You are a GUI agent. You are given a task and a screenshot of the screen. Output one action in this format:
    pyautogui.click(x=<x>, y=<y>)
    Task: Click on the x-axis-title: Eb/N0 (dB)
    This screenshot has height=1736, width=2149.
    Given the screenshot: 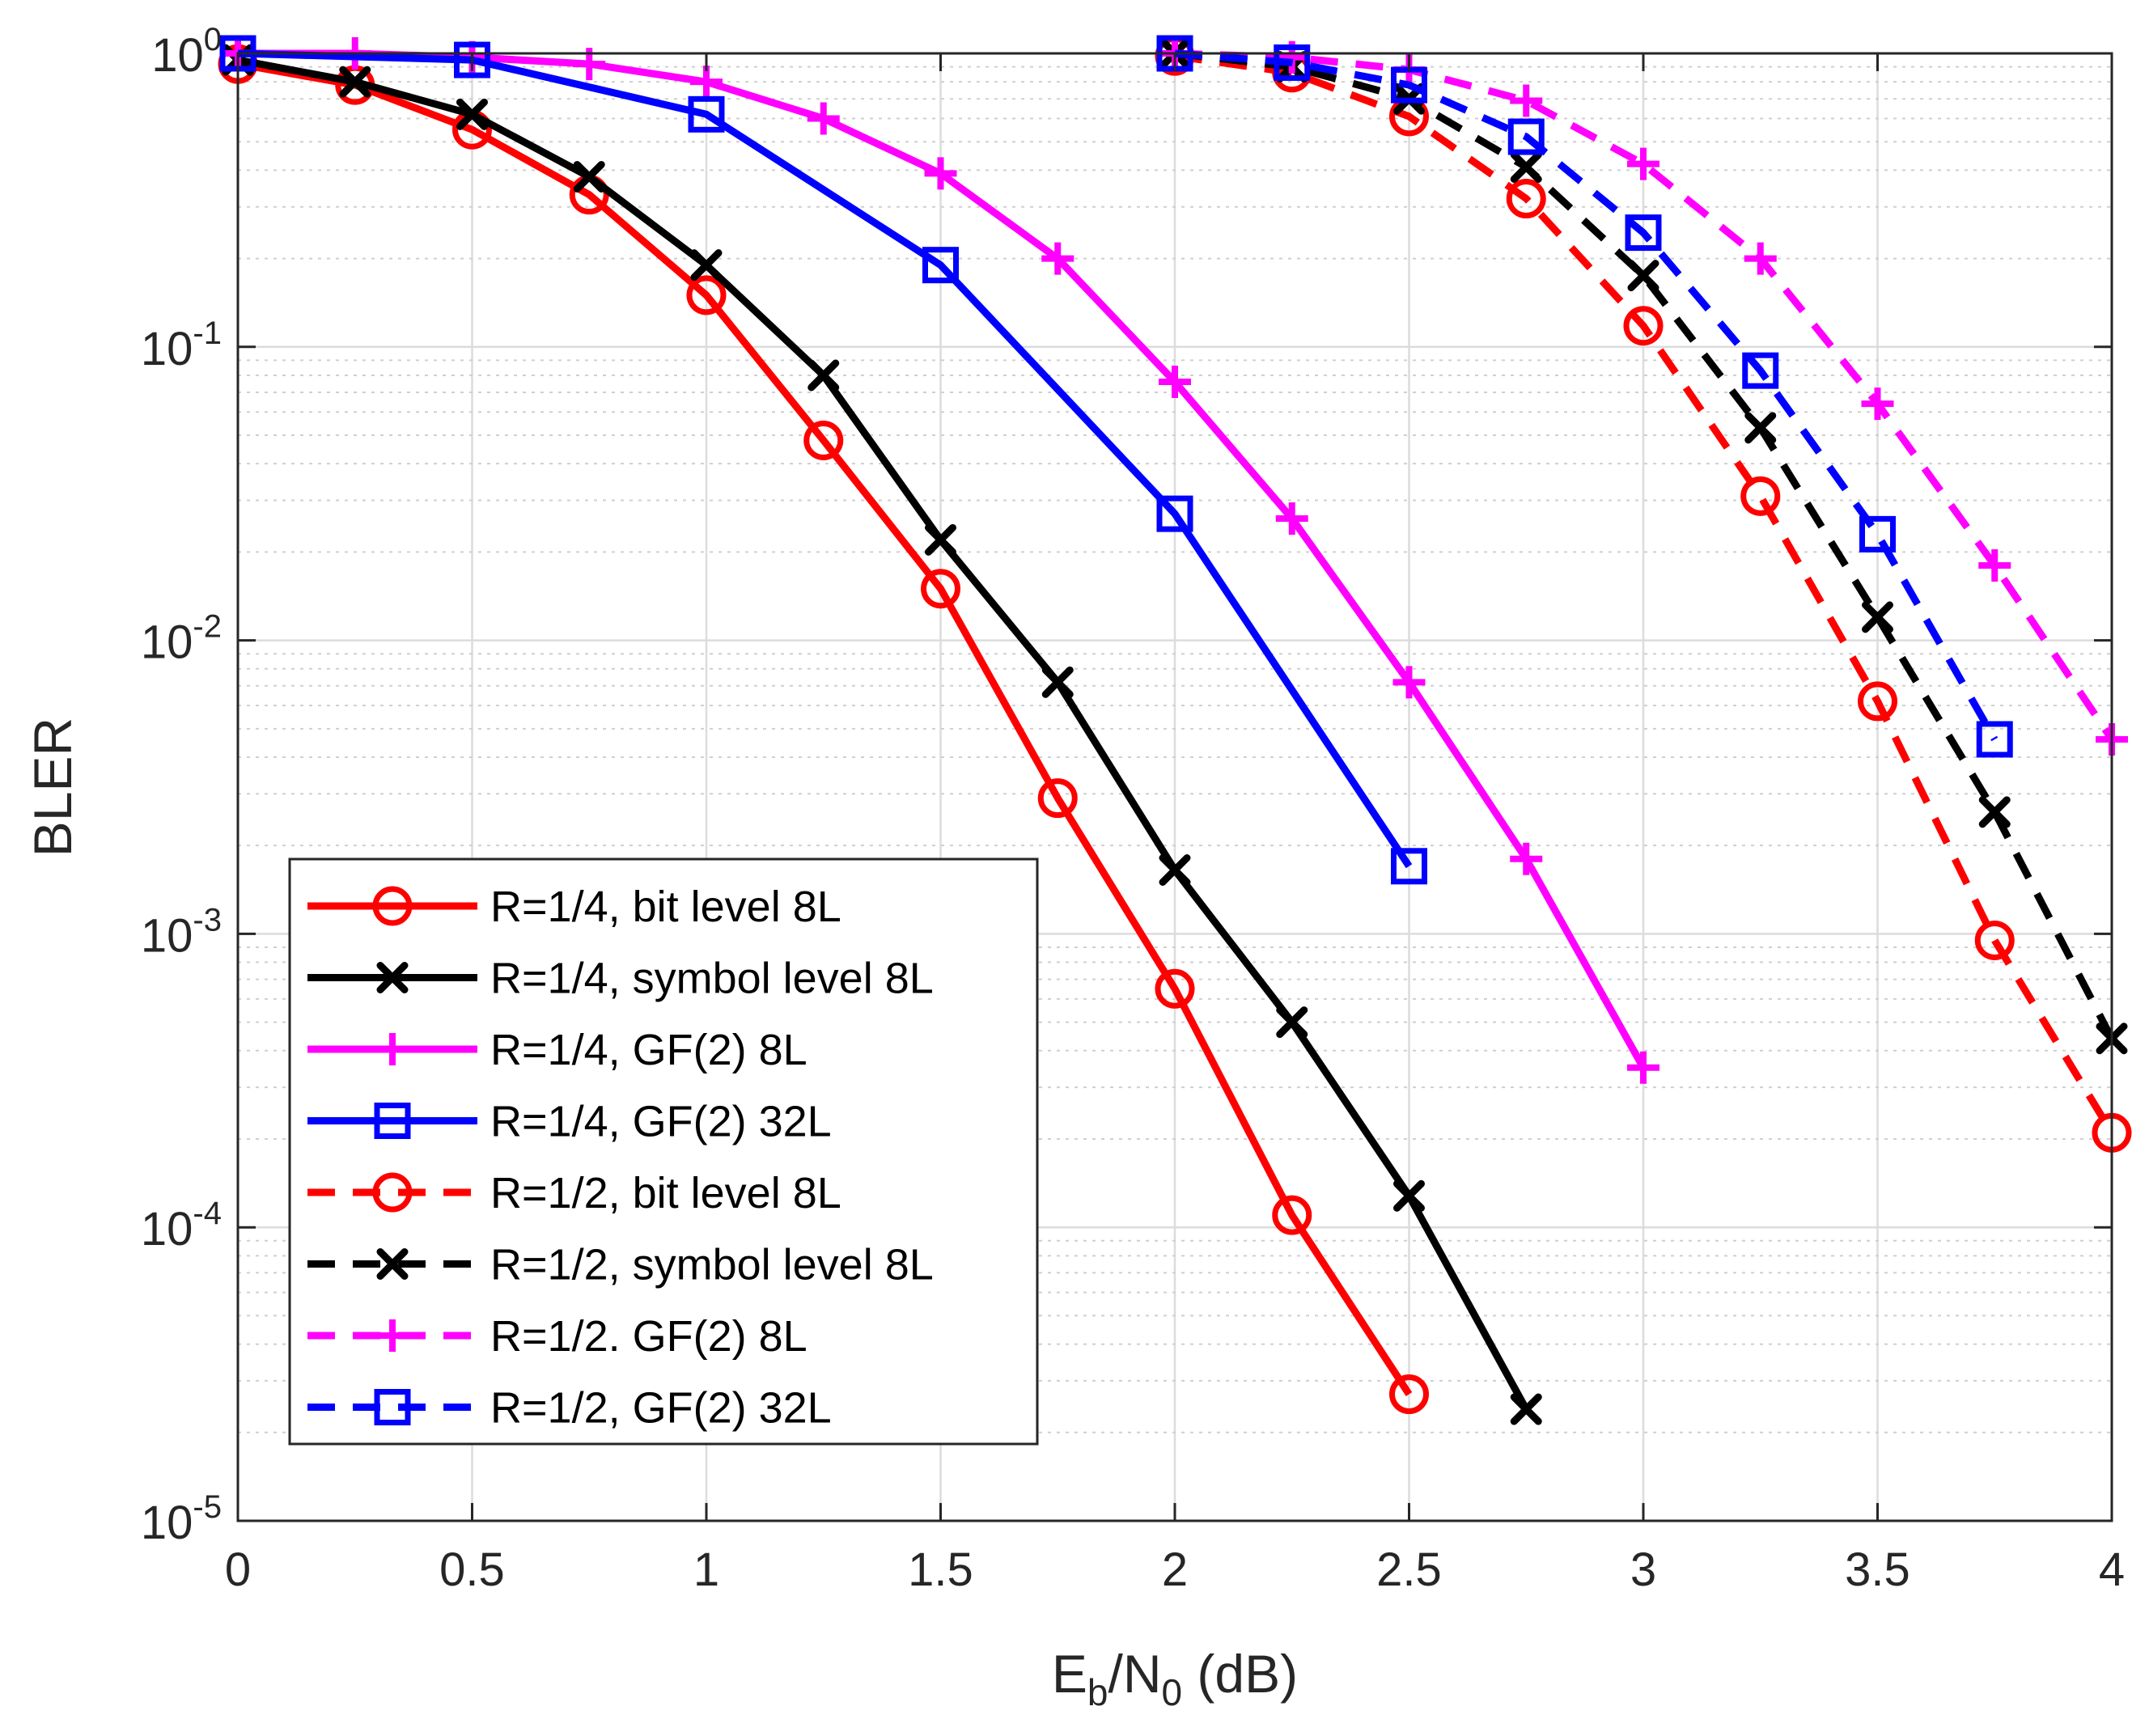 What is the action you would take?
    pyautogui.click(x=1175, y=1678)
    